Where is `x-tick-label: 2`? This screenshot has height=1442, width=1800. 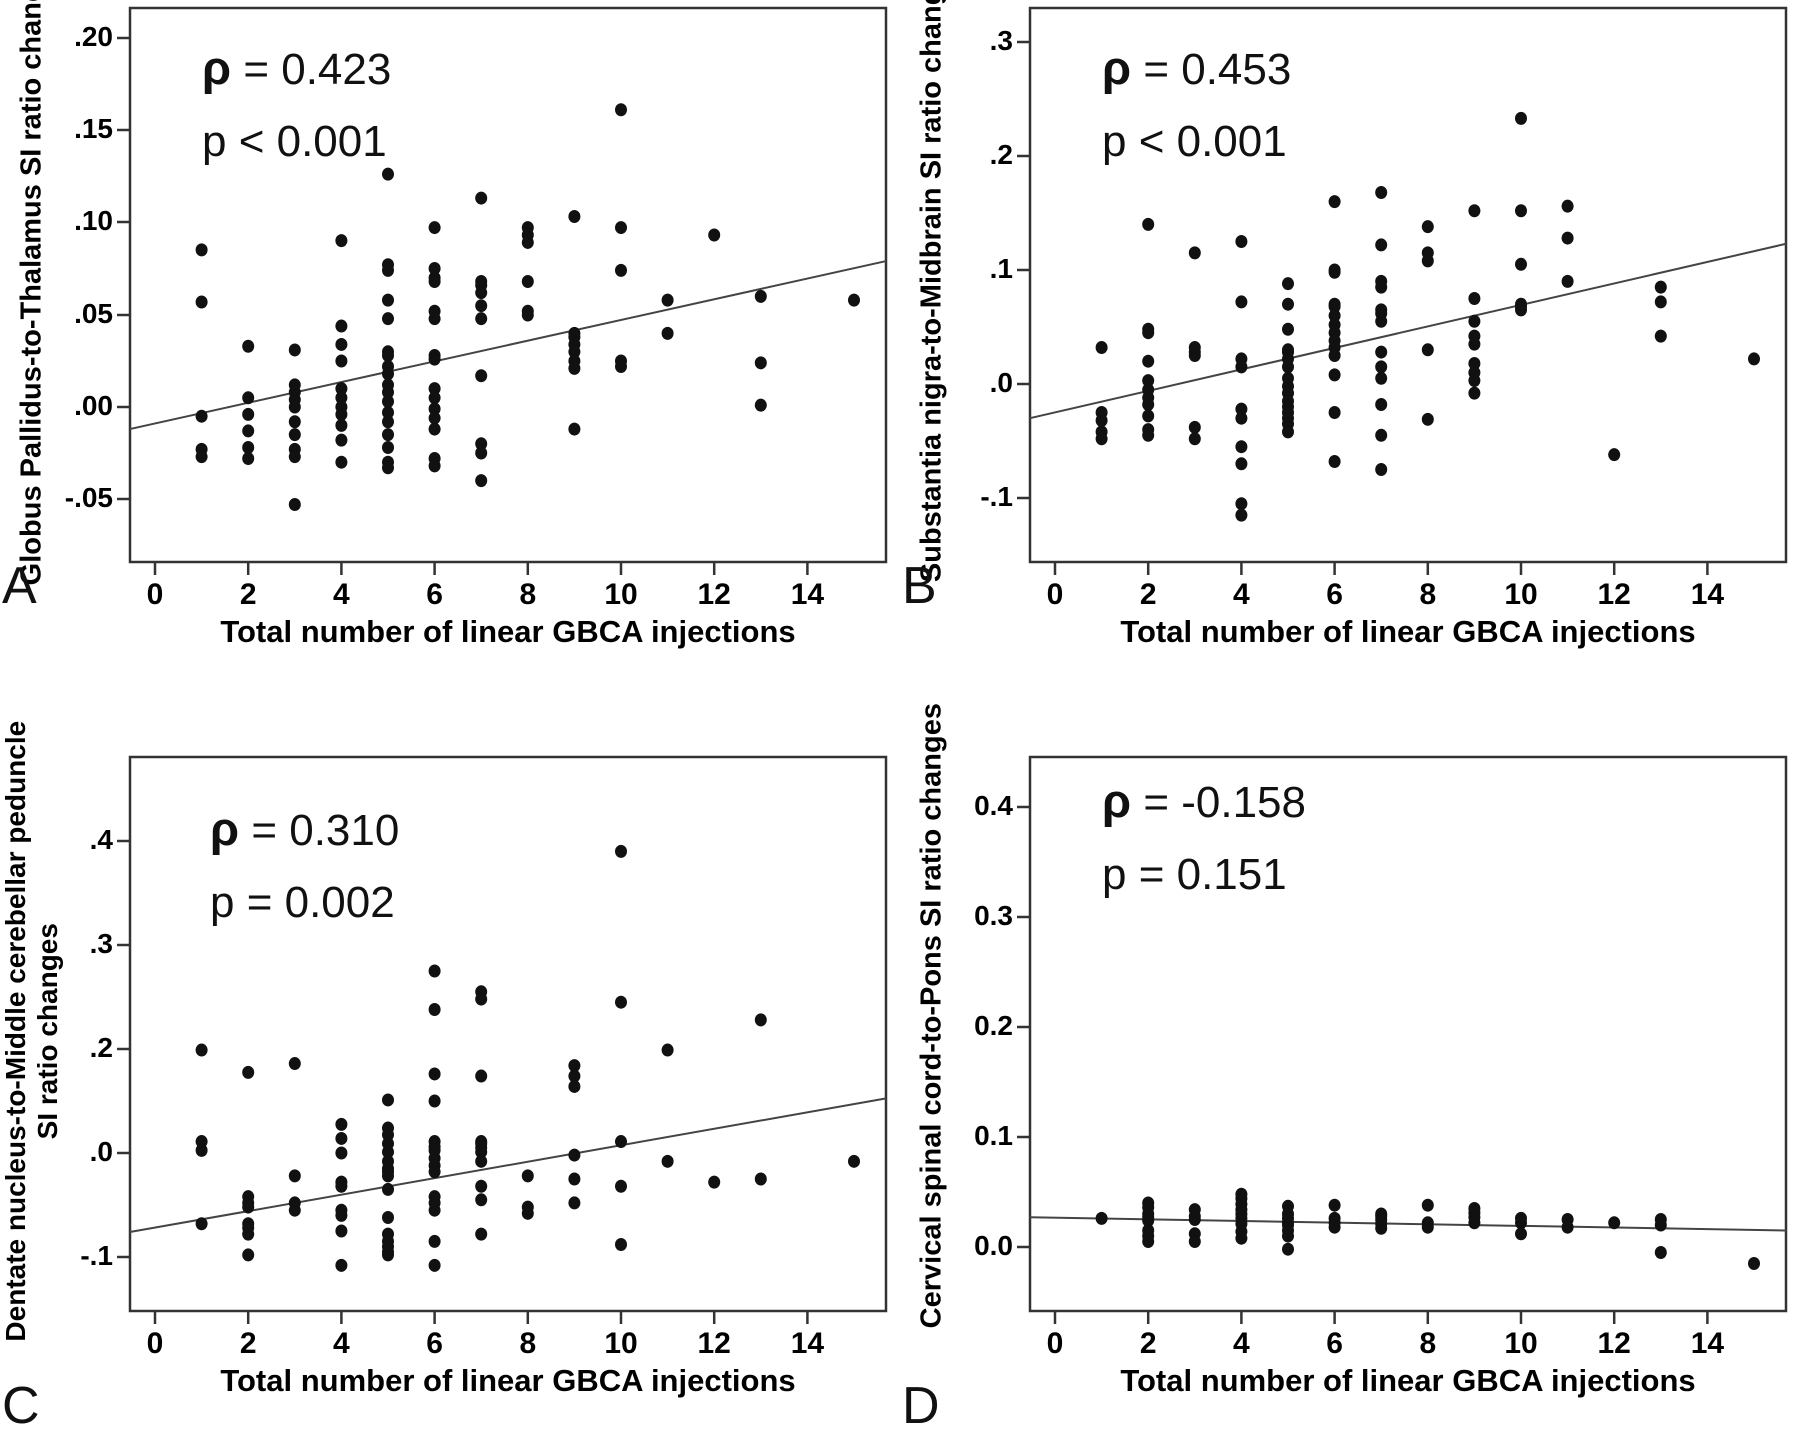
x-tick-label: 2 is located at coordinates (1148, 594).